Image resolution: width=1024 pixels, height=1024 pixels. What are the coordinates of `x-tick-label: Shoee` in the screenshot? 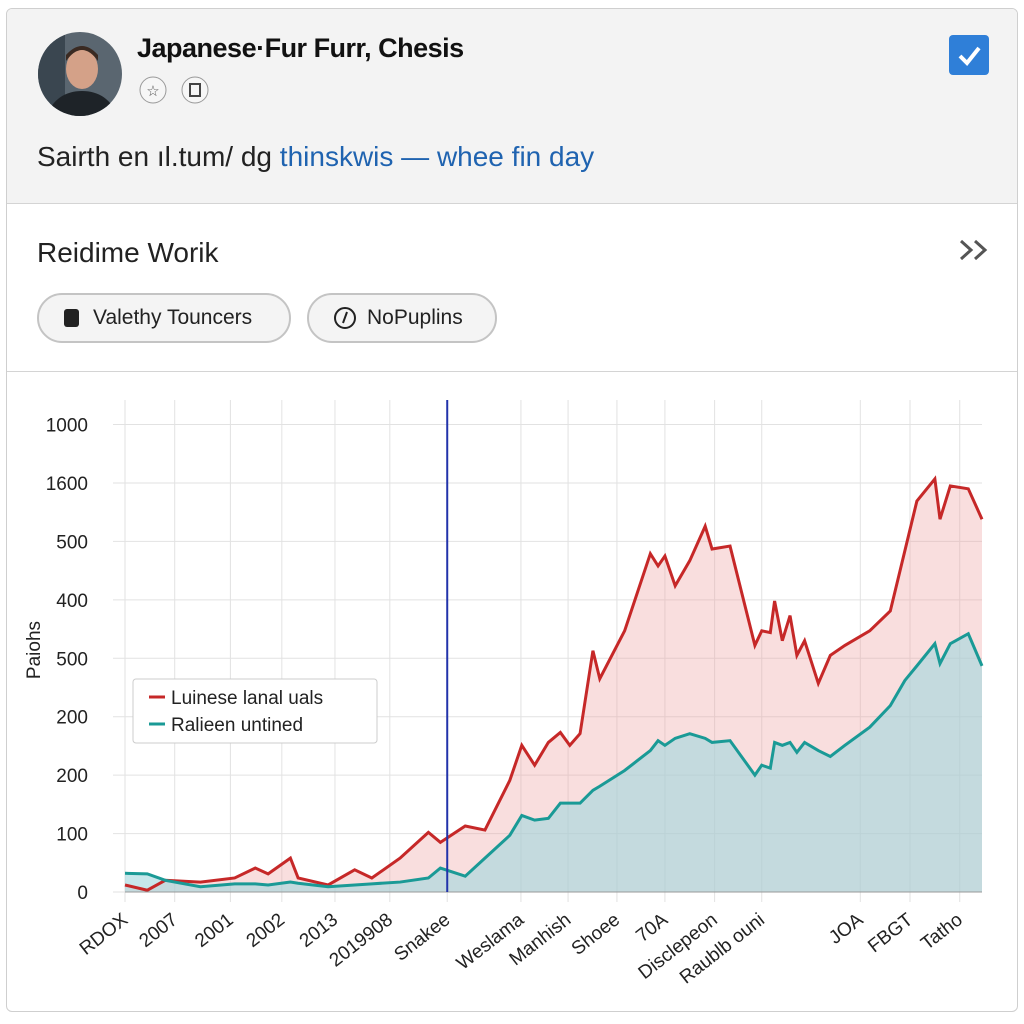 It's located at (596, 934).